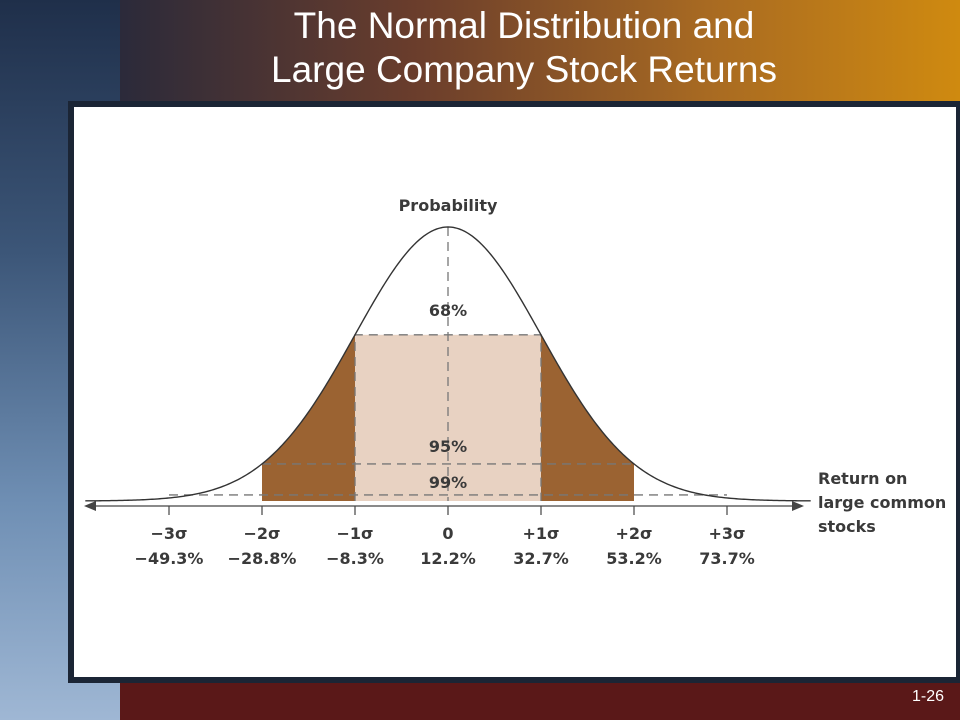 Image resolution: width=960 pixels, height=720 pixels. Describe the element at coordinates (727, 558) in the screenshot. I see `return-value-label: 73.7%` at that location.